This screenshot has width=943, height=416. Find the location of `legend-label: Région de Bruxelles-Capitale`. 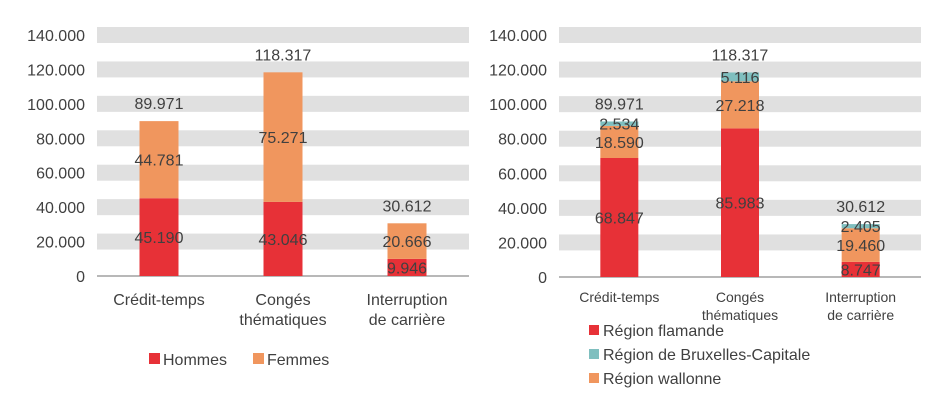

legend-label: Région de Bruxelles-Capitale is located at coordinates (706, 355).